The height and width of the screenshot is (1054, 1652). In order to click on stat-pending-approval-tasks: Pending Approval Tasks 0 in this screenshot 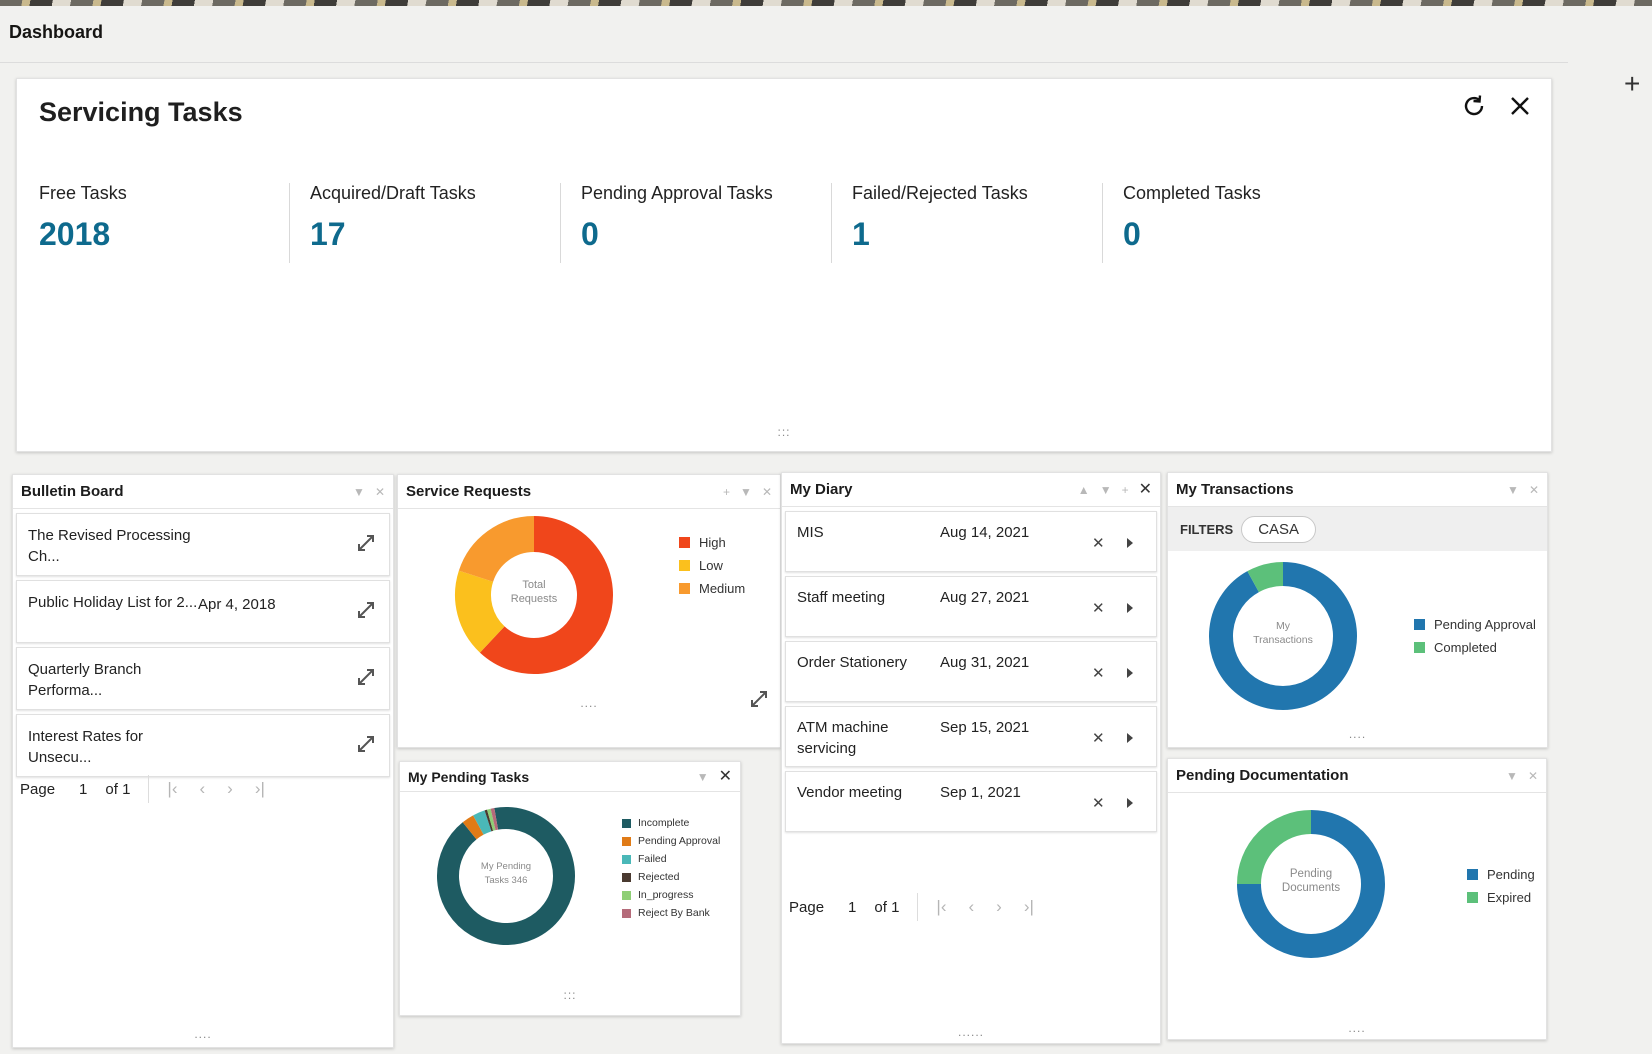, I will do `click(706, 223)`.